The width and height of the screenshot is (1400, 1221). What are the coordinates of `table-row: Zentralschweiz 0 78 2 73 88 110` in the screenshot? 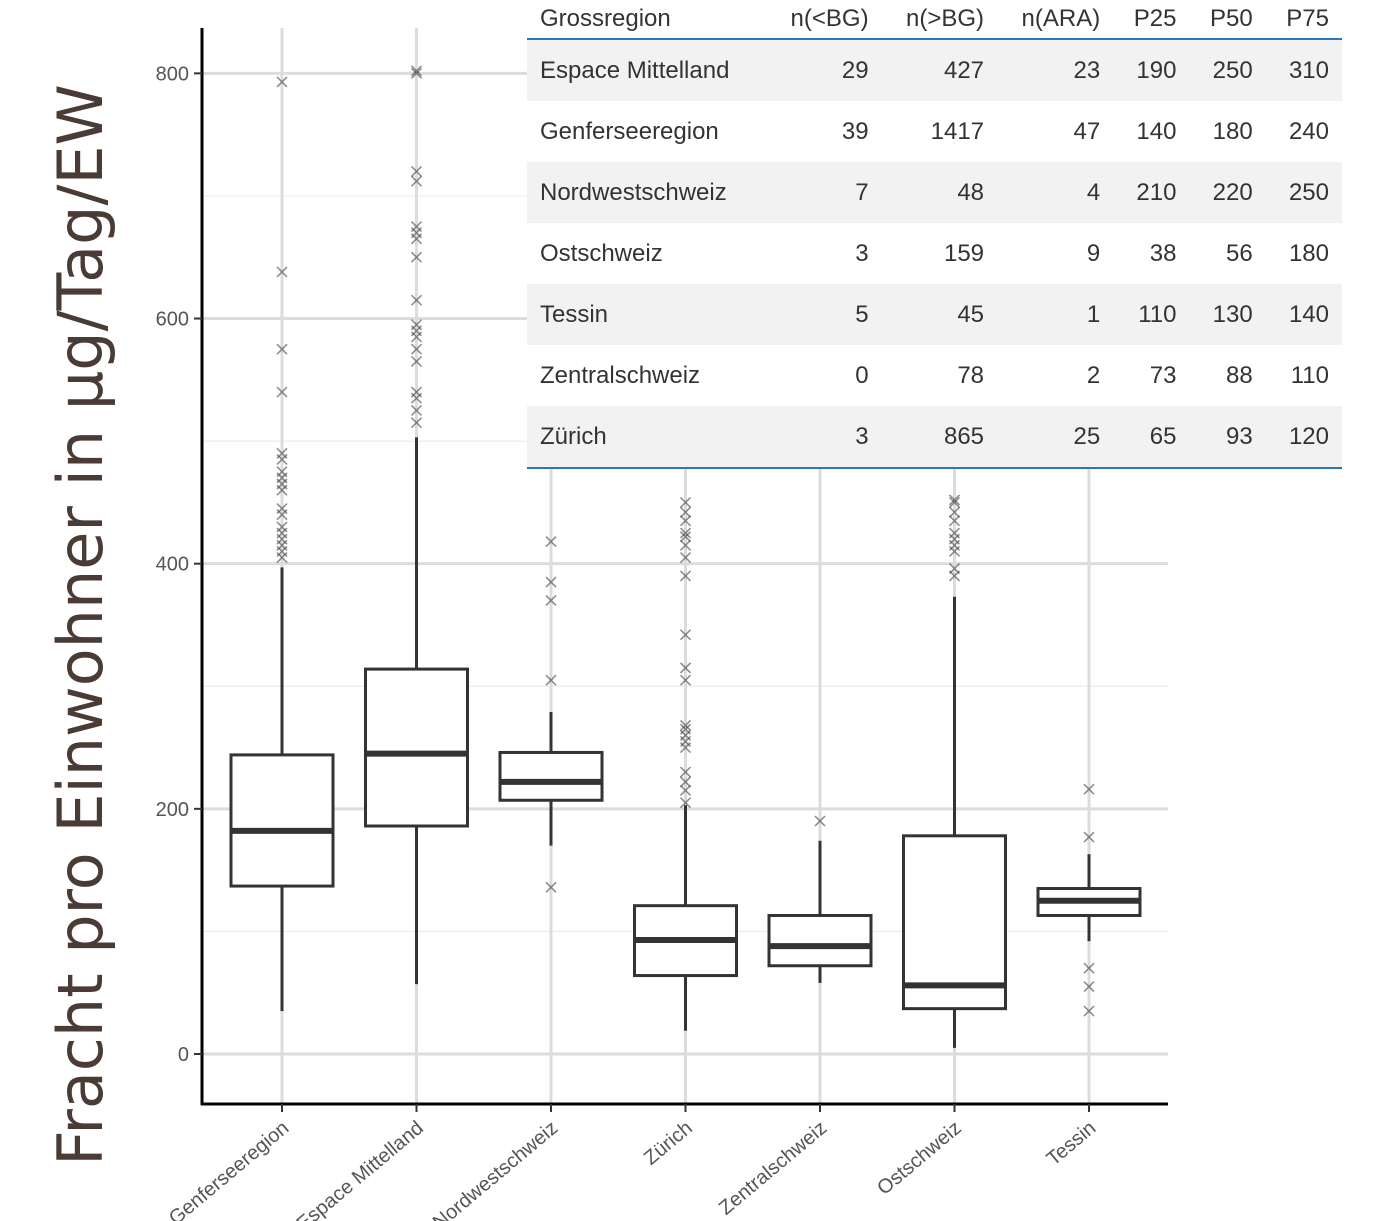 It's located at (934, 375).